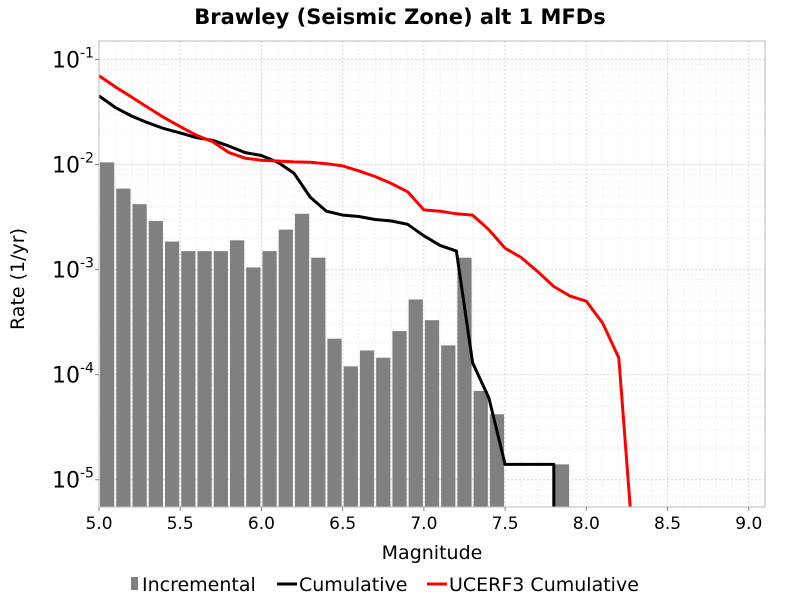 The image size is (800, 600). Describe the element at coordinates (73, 165) in the screenshot. I see `y-tick-label: 10⁻²` at that location.